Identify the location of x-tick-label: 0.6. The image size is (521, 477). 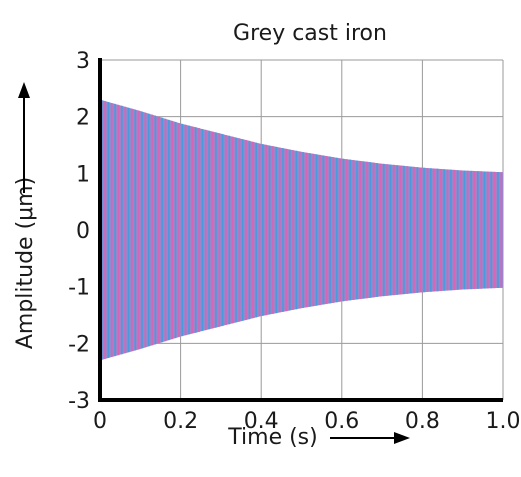
(341, 421).